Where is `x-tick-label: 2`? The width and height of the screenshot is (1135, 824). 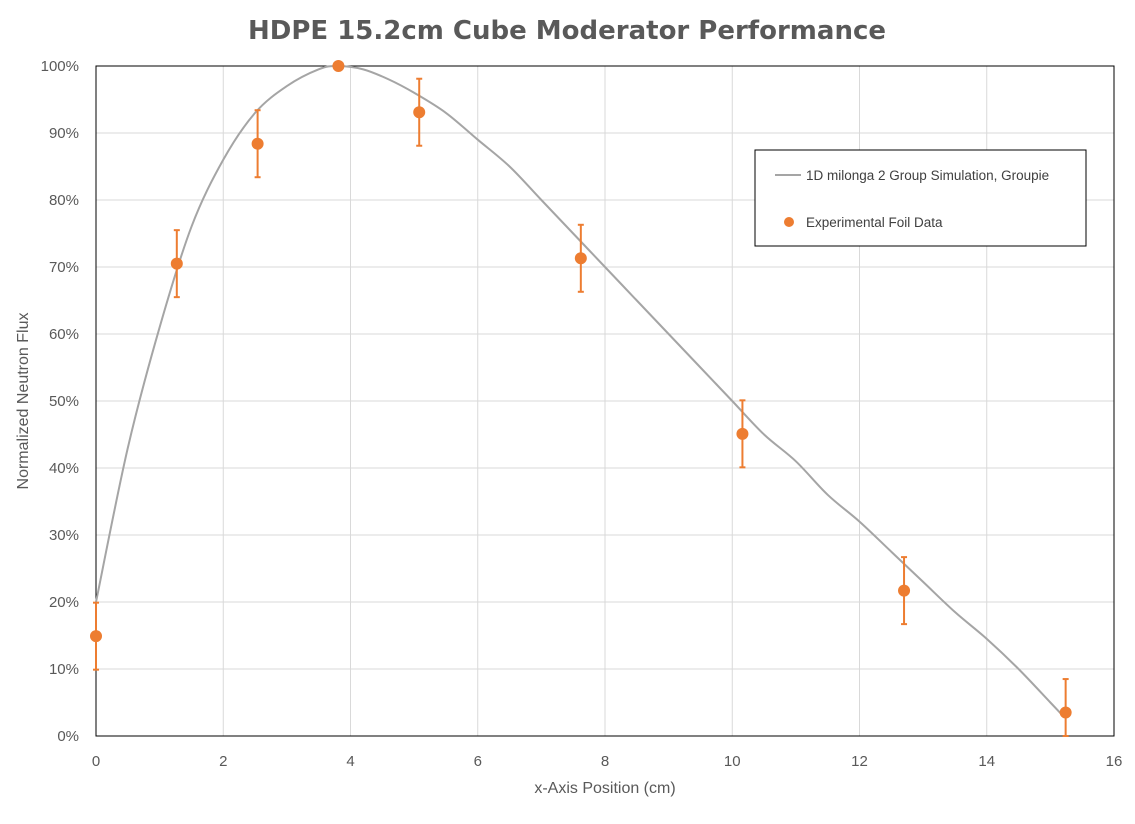 x-tick-label: 2 is located at coordinates (223, 761).